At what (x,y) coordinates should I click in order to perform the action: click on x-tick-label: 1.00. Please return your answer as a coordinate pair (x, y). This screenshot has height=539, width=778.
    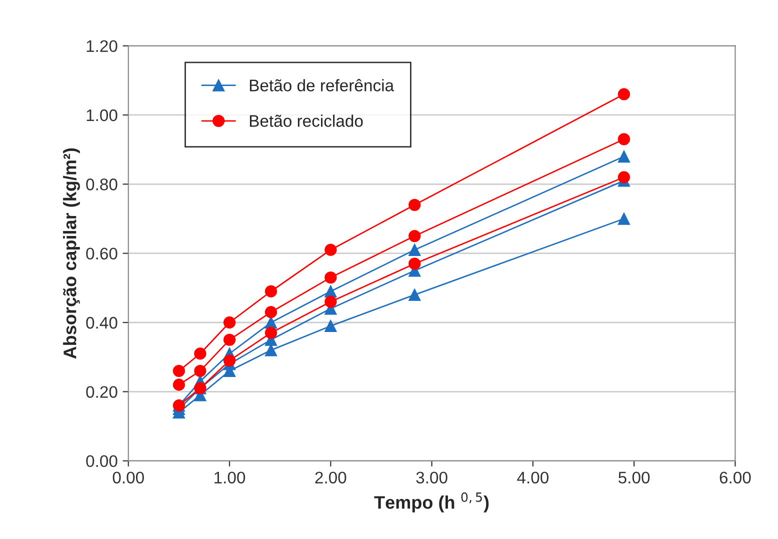
    Looking at the image, I should click on (230, 478).